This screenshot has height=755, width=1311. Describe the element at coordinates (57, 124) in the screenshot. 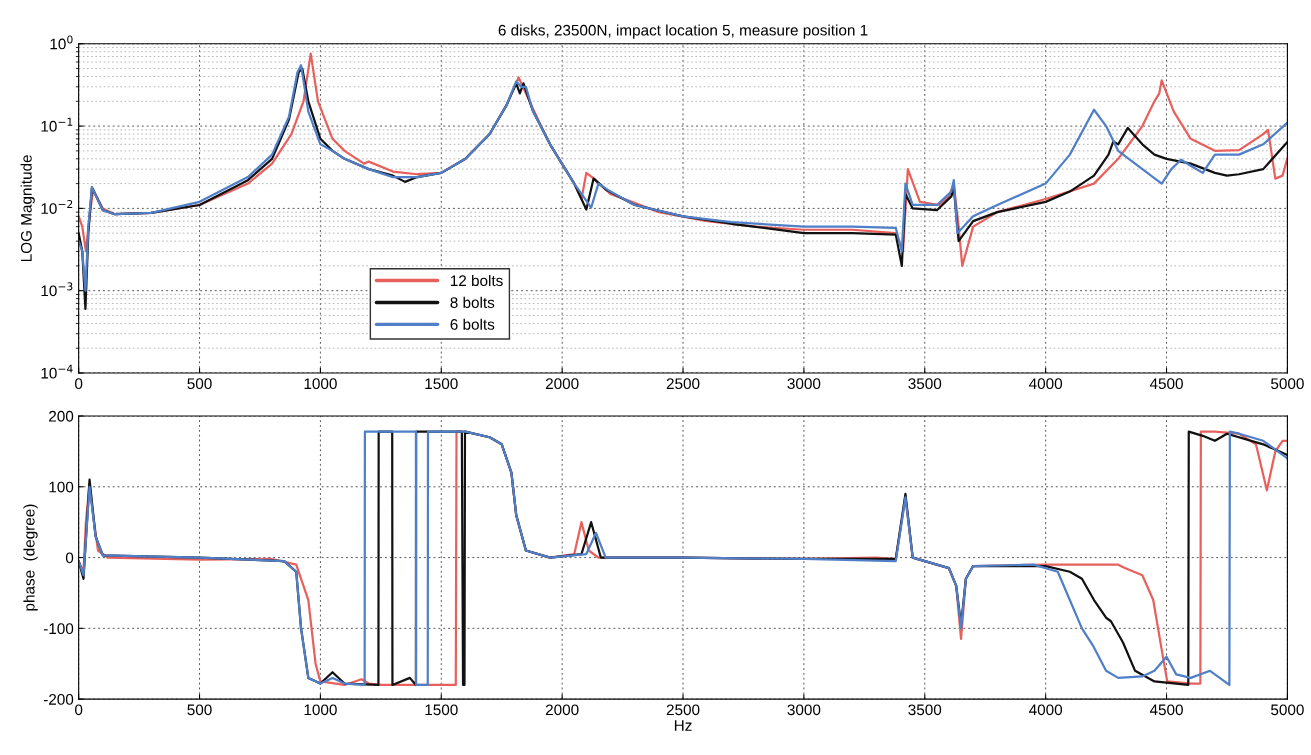

I see `y-tick-label: 10$^{−1}$` at that location.